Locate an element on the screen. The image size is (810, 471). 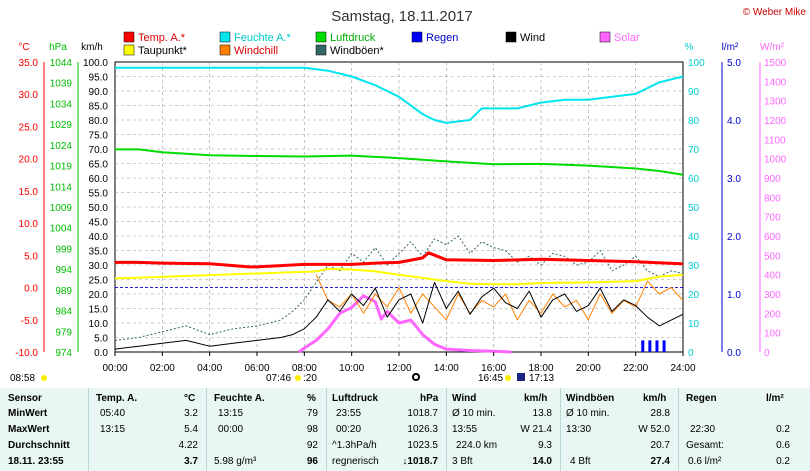
legend-label: Luftdruck is located at coordinates (353, 38).